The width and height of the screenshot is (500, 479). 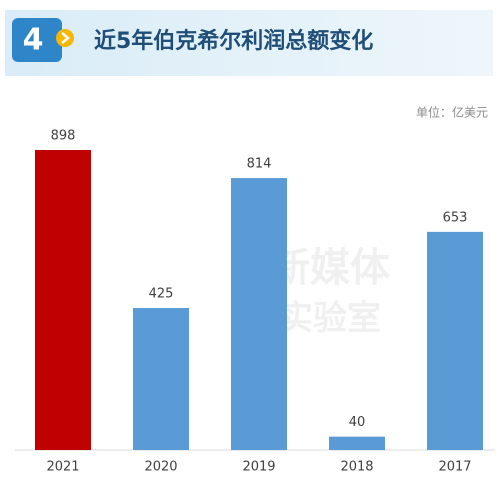 I want to click on watermark: 新媒体, so click(x=330, y=268).